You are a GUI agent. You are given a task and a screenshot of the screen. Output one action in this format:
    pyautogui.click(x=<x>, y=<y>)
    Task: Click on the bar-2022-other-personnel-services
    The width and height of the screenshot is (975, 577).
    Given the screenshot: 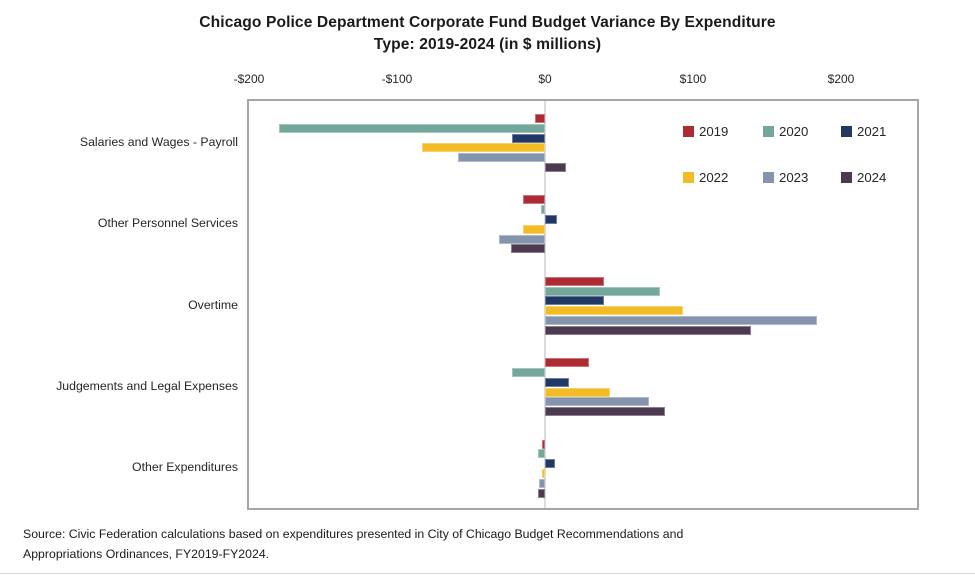 What is the action you would take?
    pyautogui.click(x=533, y=229)
    